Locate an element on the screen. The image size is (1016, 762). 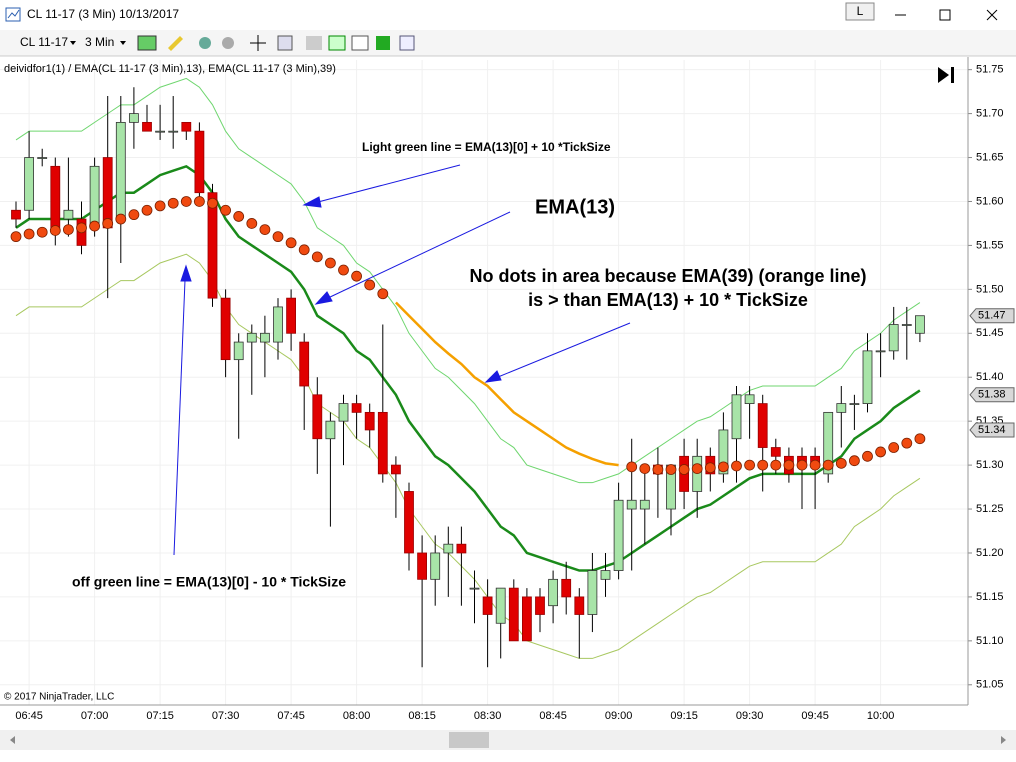
y-tick-label: 51.10 is located at coordinates (990, 641).